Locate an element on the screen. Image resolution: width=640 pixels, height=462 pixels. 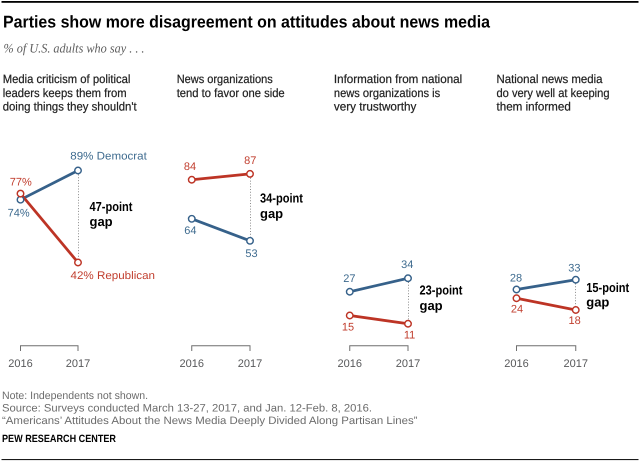
svg-text: leaders keeps them from is located at coordinates (65, 93).